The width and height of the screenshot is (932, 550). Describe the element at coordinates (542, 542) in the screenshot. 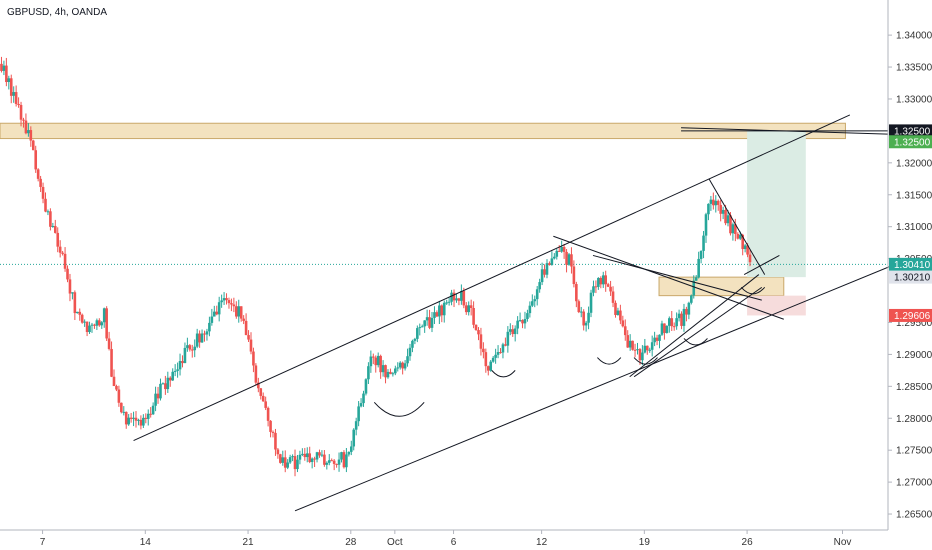

I see `time-tick-label: 12` at that location.